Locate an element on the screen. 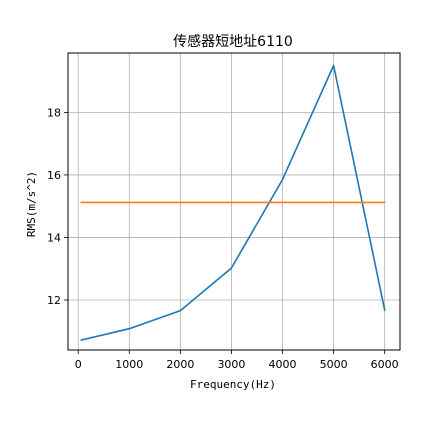  y-axis: 12 14 16 18 is located at coordinates (57, 206).